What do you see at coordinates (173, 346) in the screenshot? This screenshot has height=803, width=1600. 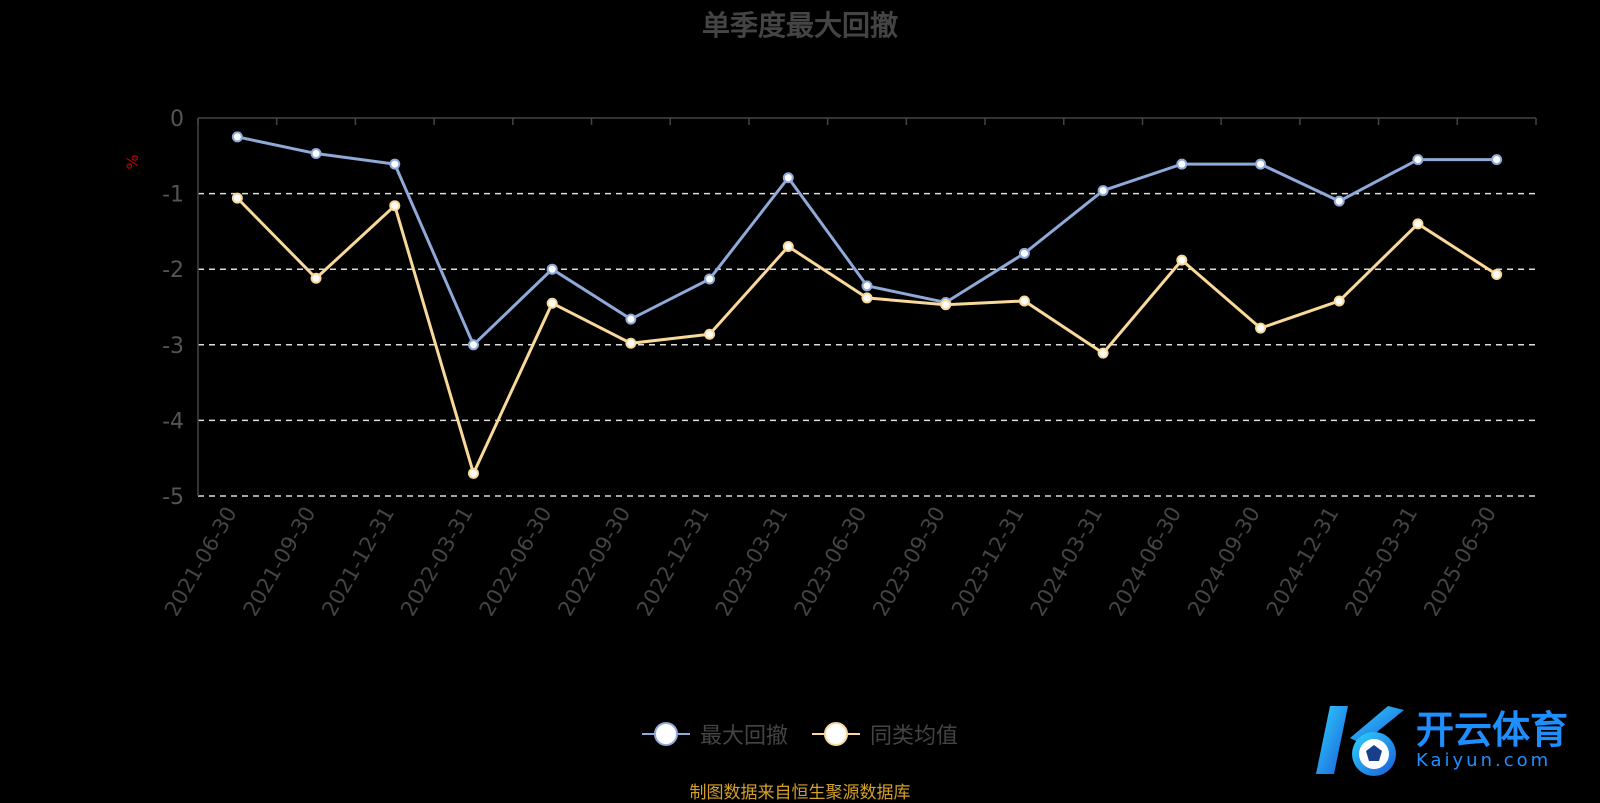 I see `y-tick-label: -3` at bounding box center [173, 346].